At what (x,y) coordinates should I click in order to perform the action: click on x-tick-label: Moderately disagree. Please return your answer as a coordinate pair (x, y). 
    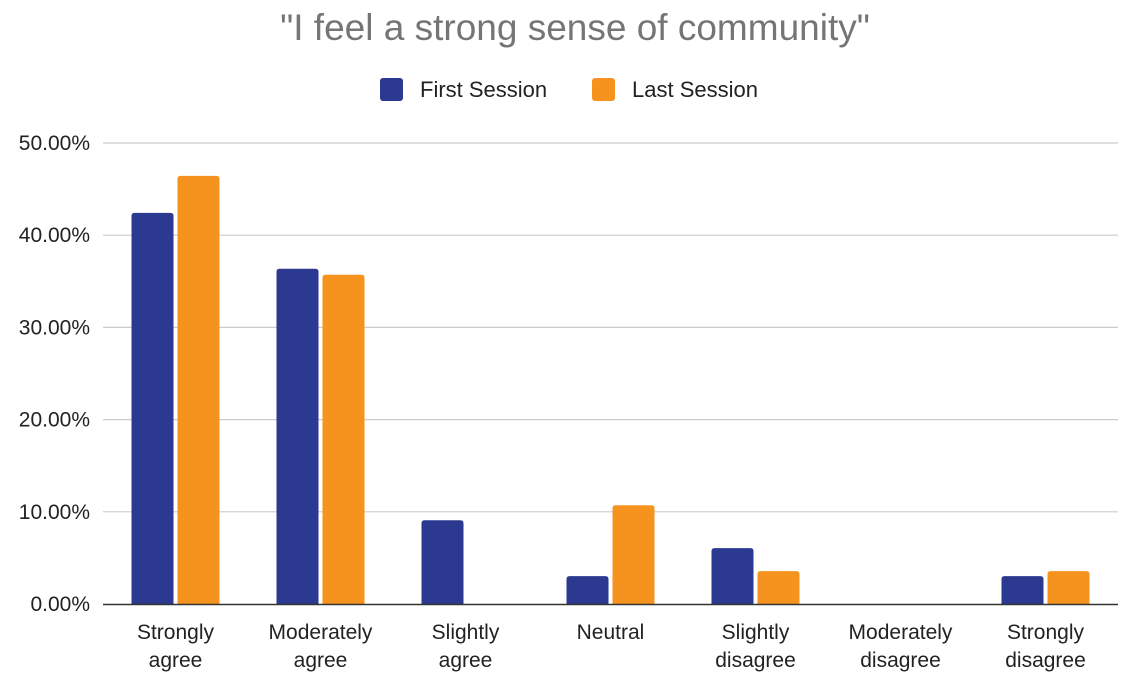
    Looking at the image, I should click on (901, 646).